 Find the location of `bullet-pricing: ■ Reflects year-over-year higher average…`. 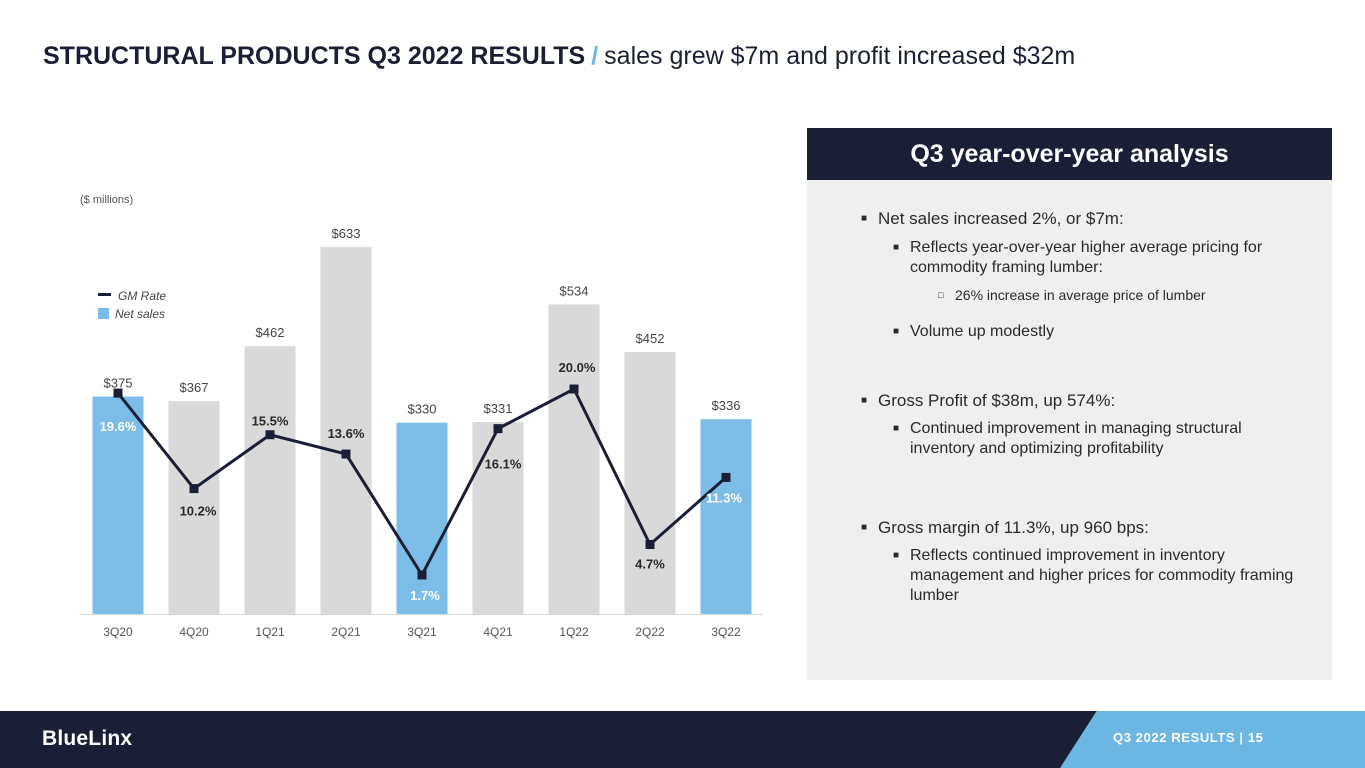

bullet-pricing: ■ Reflects year-over-year higher average… is located at coordinates (1078, 257).